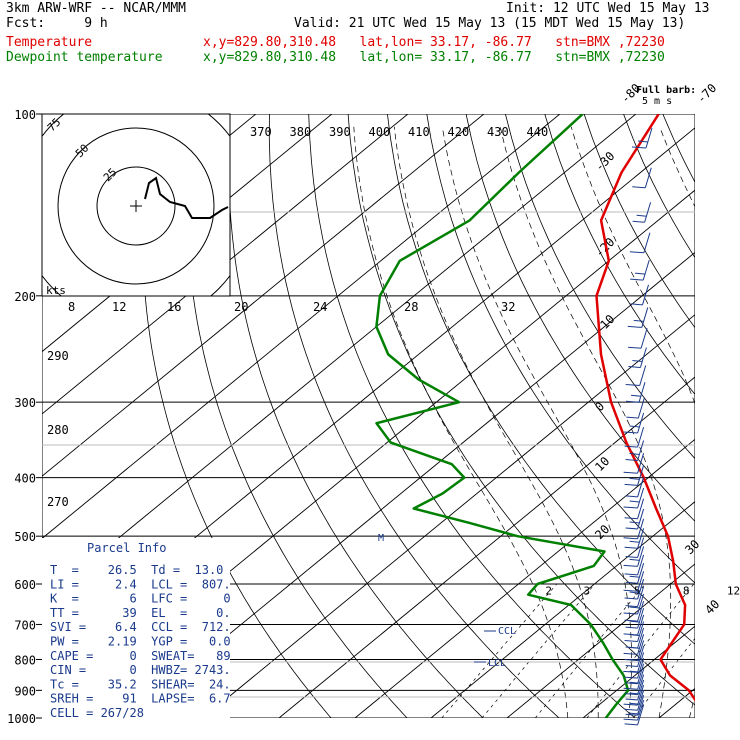 This screenshot has height=740, width=740. What do you see at coordinates (21, 719) in the screenshot?
I see `pressure-label: 1000` at bounding box center [21, 719].